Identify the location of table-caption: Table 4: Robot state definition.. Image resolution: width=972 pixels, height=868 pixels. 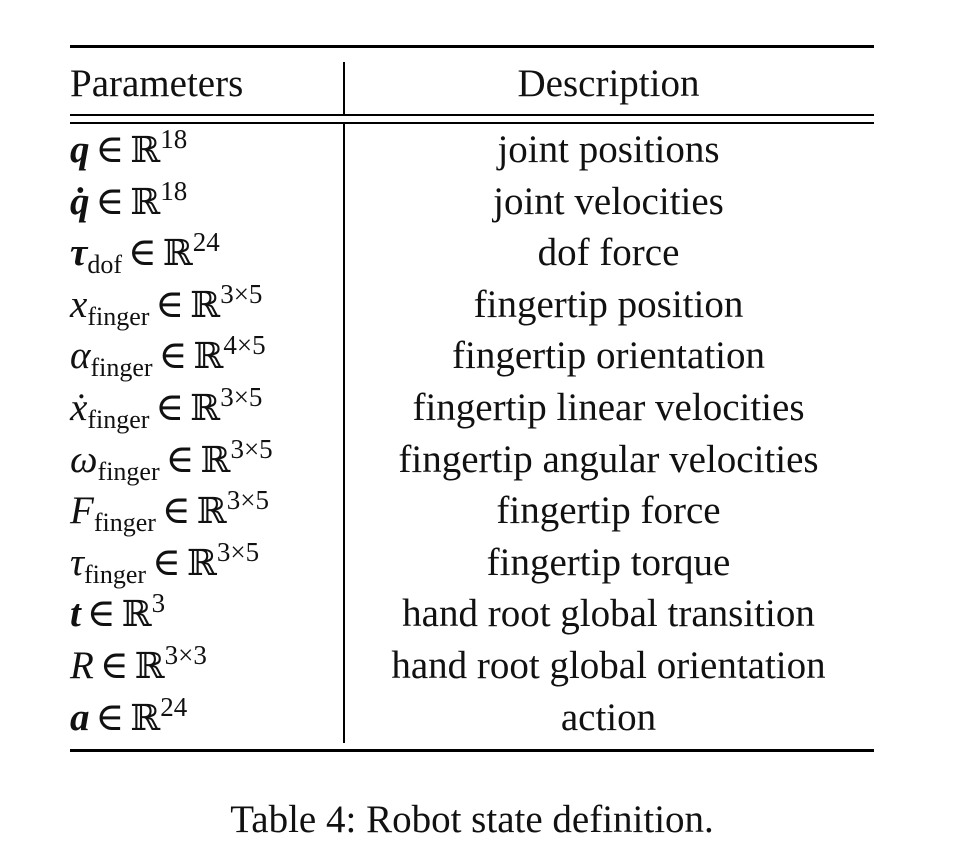
(472, 819).